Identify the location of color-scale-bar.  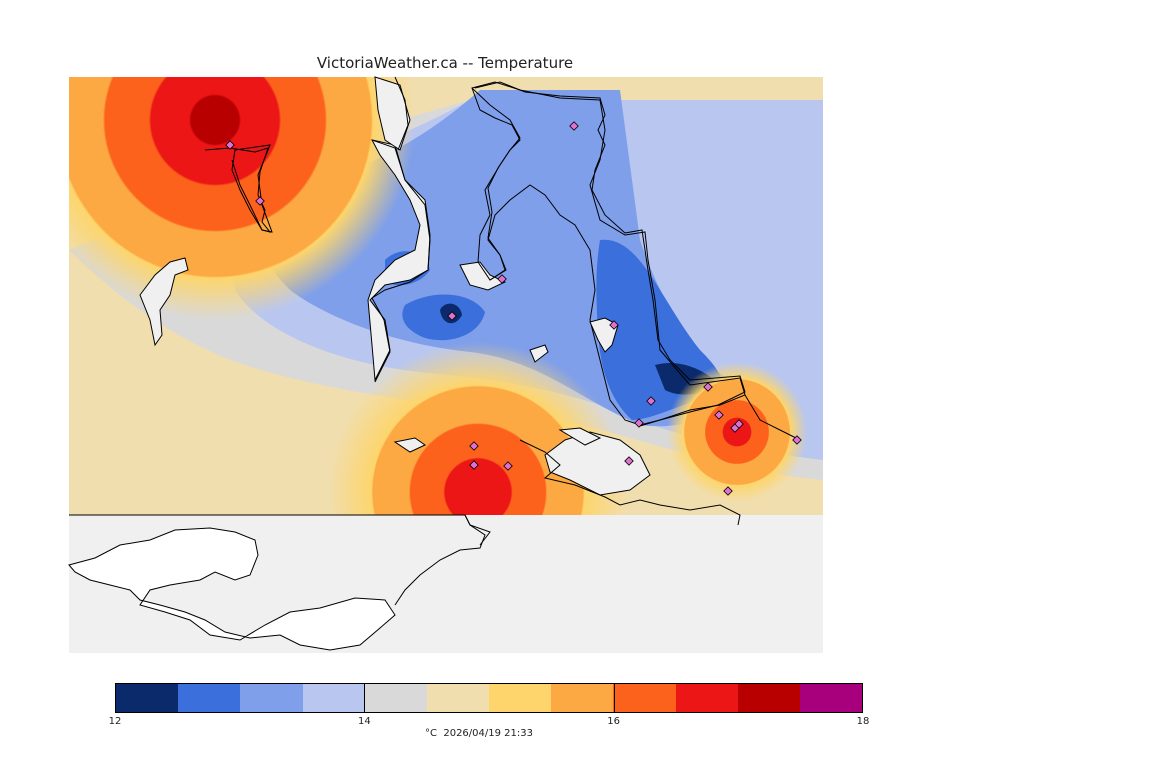
(489, 698).